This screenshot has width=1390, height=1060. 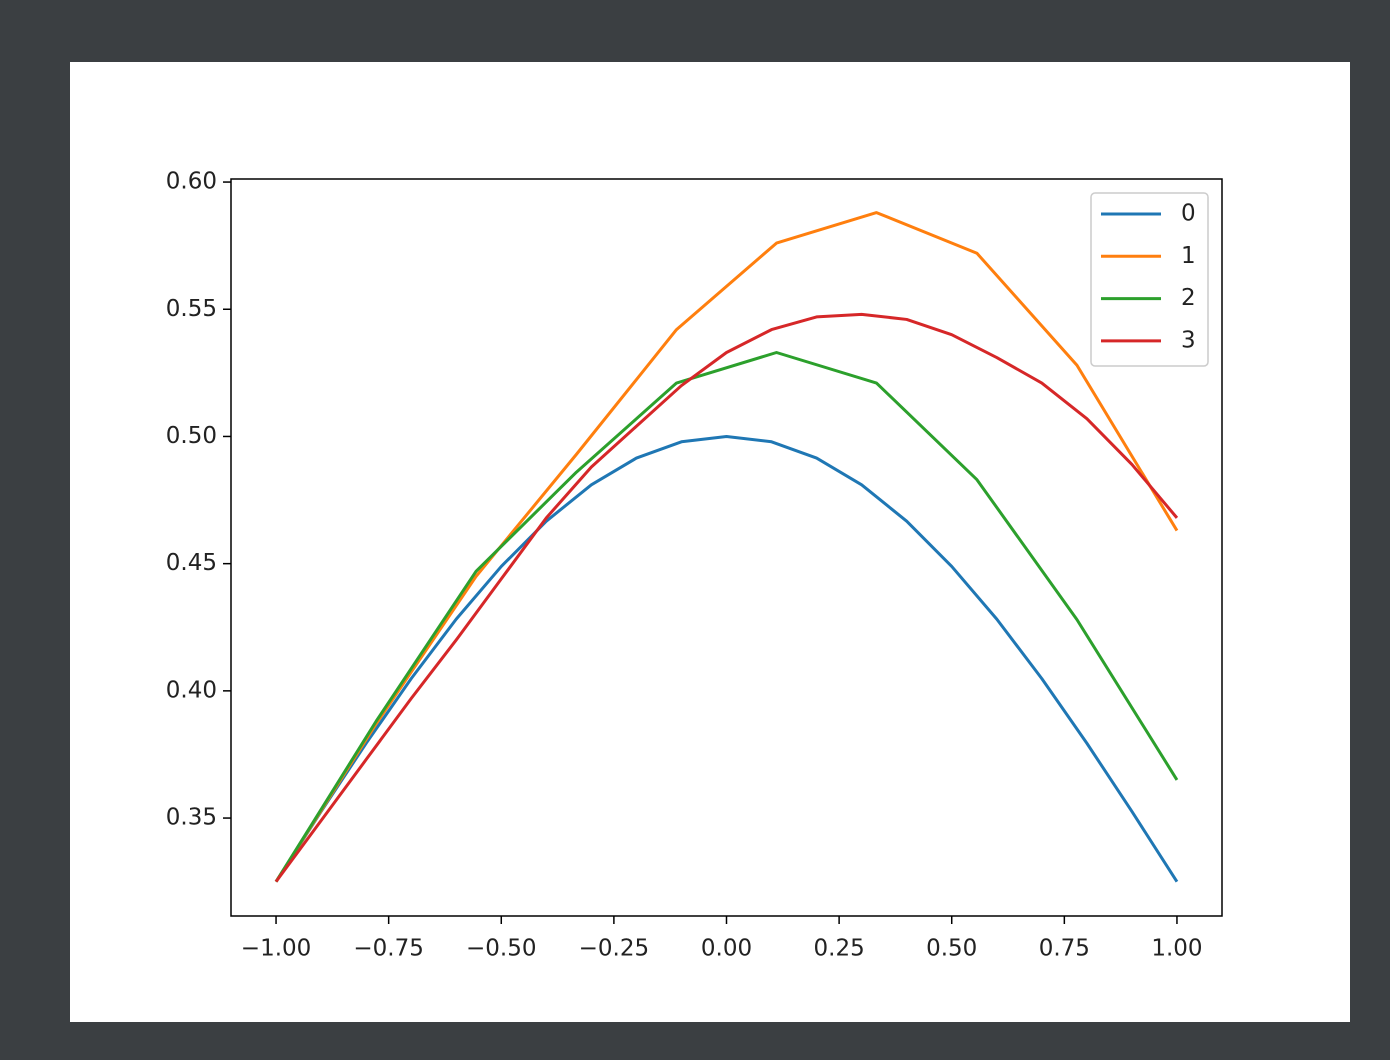 I want to click on legend-label: 2, so click(x=1188, y=298).